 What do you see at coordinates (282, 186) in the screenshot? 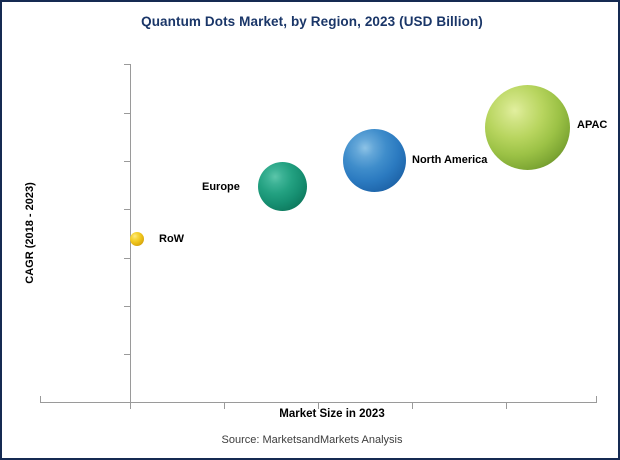
I see `bubble-europe` at bounding box center [282, 186].